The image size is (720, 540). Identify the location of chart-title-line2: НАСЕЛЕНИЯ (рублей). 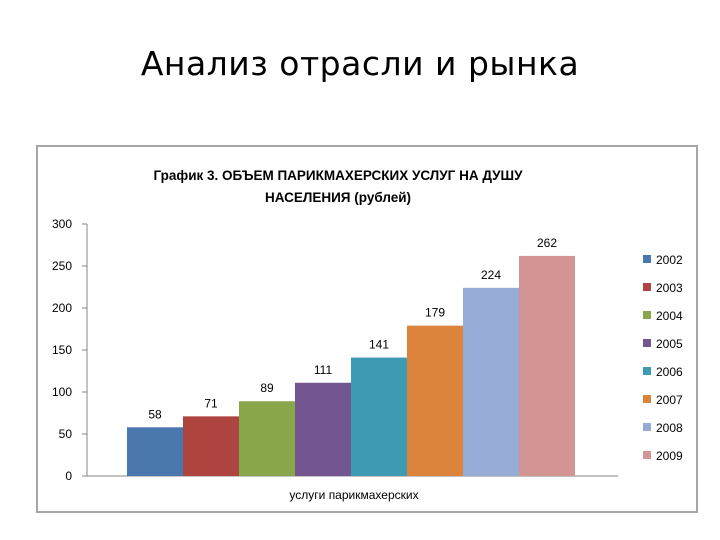
(338, 197).